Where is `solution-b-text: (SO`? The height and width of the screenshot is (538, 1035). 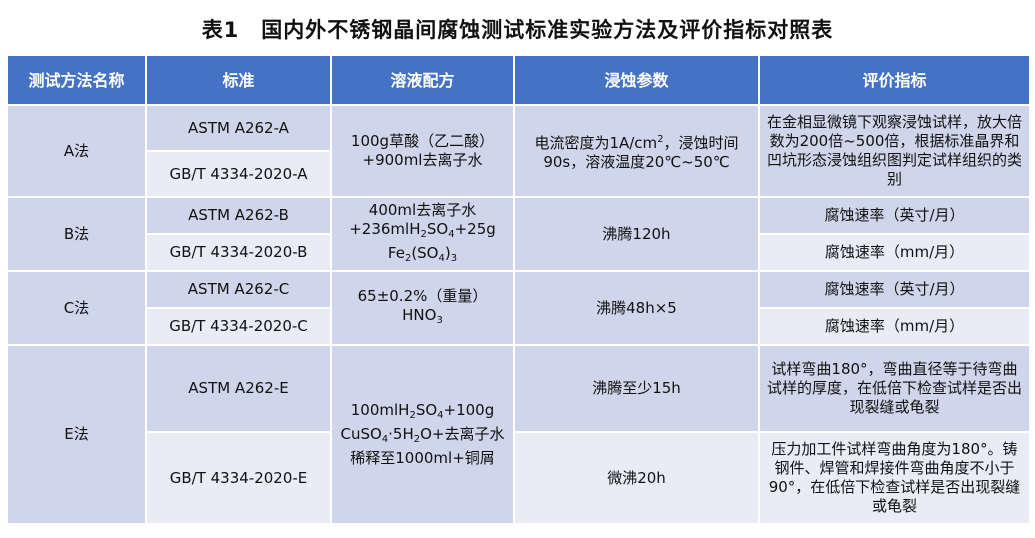 solution-b-text: (SO is located at coordinates (425, 252).